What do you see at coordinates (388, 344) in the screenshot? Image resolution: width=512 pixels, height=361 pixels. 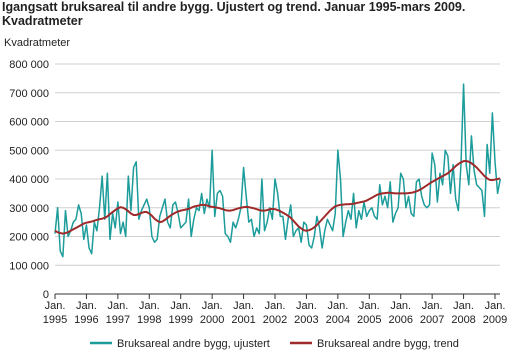 I see `legend-label: Bruksareal andre bygg, trend` at bounding box center [388, 344].